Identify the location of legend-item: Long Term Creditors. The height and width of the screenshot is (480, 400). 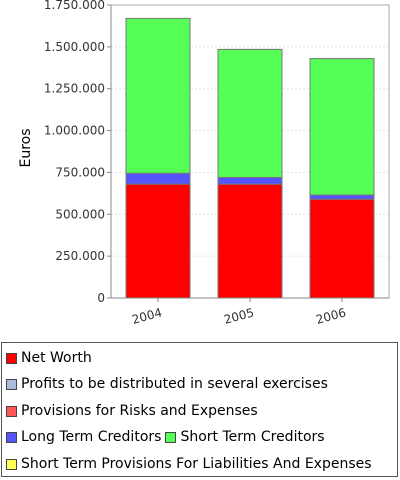
(83, 437).